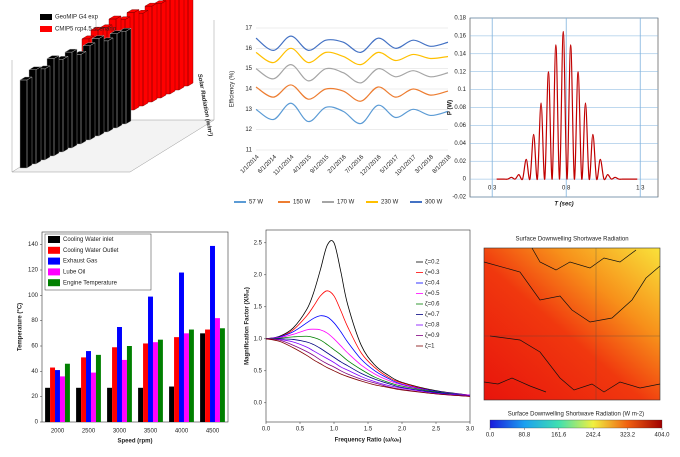 The height and width of the screenshot is (457, 680). I want to click on legend-label: ζ=1, so click(430, 347).